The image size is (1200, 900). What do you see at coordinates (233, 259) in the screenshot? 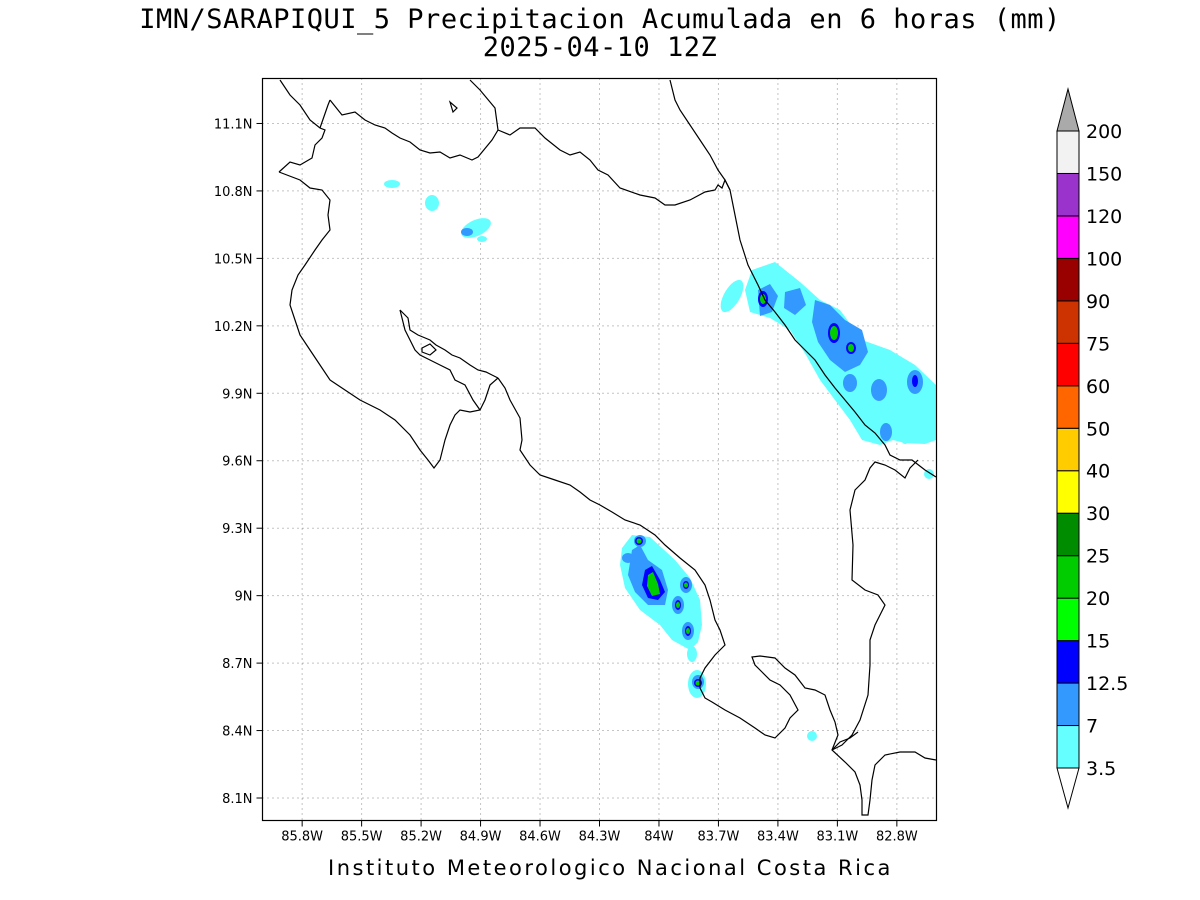
I see `lat-tick-label: 10.5N` at bounding box center [233, 259].